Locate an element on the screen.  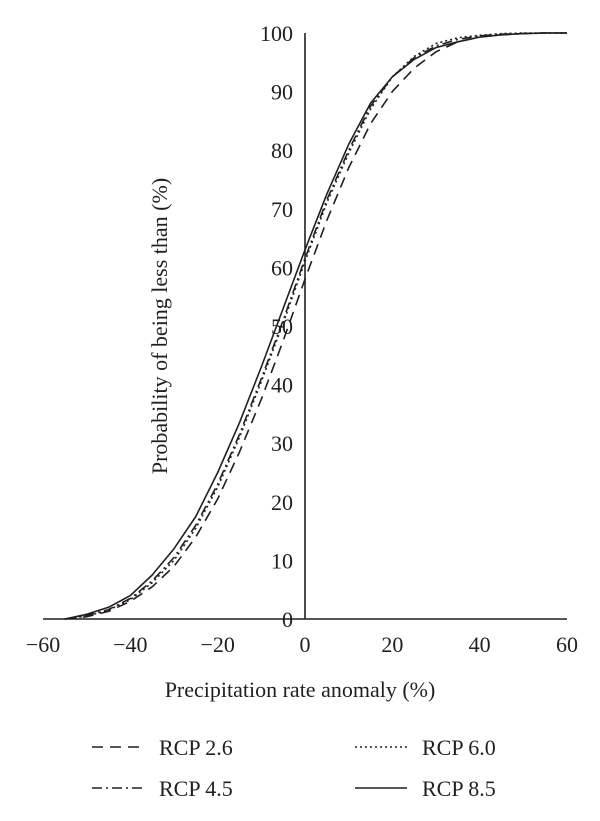
x-tick-label: −40 is located at coordinates (130, 644).